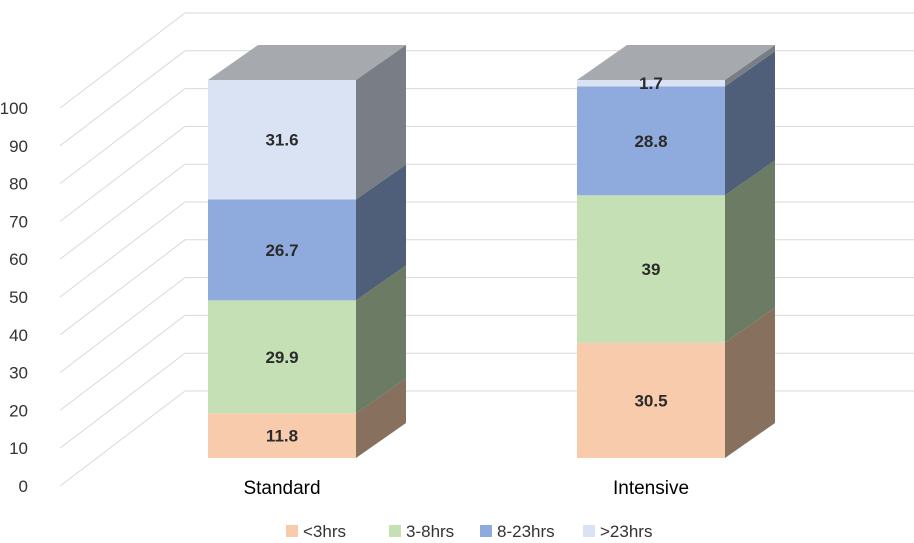 This screenshot has width=914, height=543. What do you see at coordinates (18, 410) in the screenshot?
I see `y-tick-label: 20` at bounding box center [18, 410].